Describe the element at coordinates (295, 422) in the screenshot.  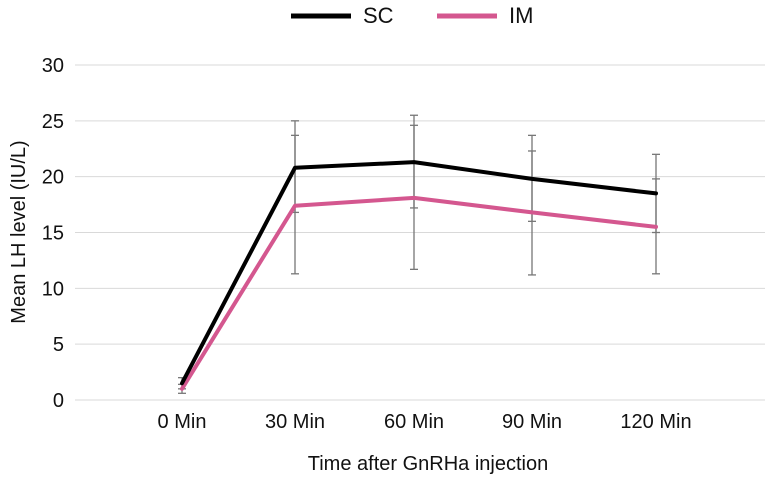
I see `x-tick-label: 30 Min` at that location.